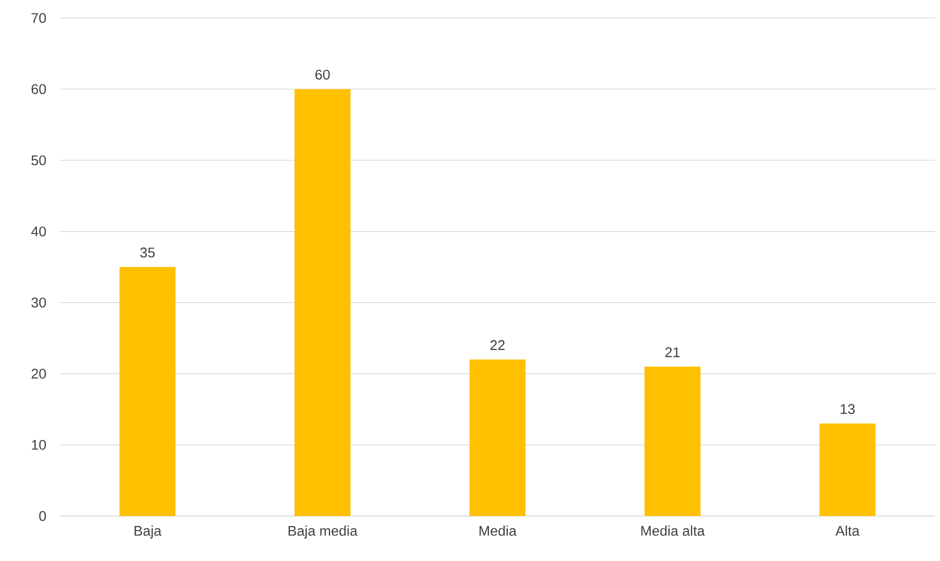  What do you see at coordinates (672, 352) in the screenshot?
I see `data-label: 21` at bounding box center [672, 352].